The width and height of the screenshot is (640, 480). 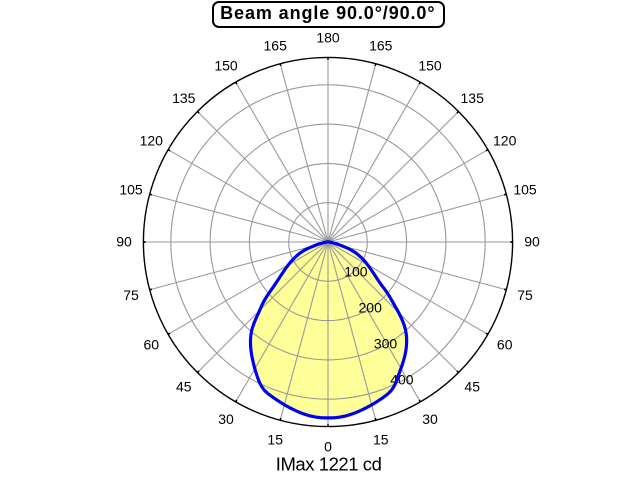 I want to click on svg-text: 180, so click(x=328, y=37).